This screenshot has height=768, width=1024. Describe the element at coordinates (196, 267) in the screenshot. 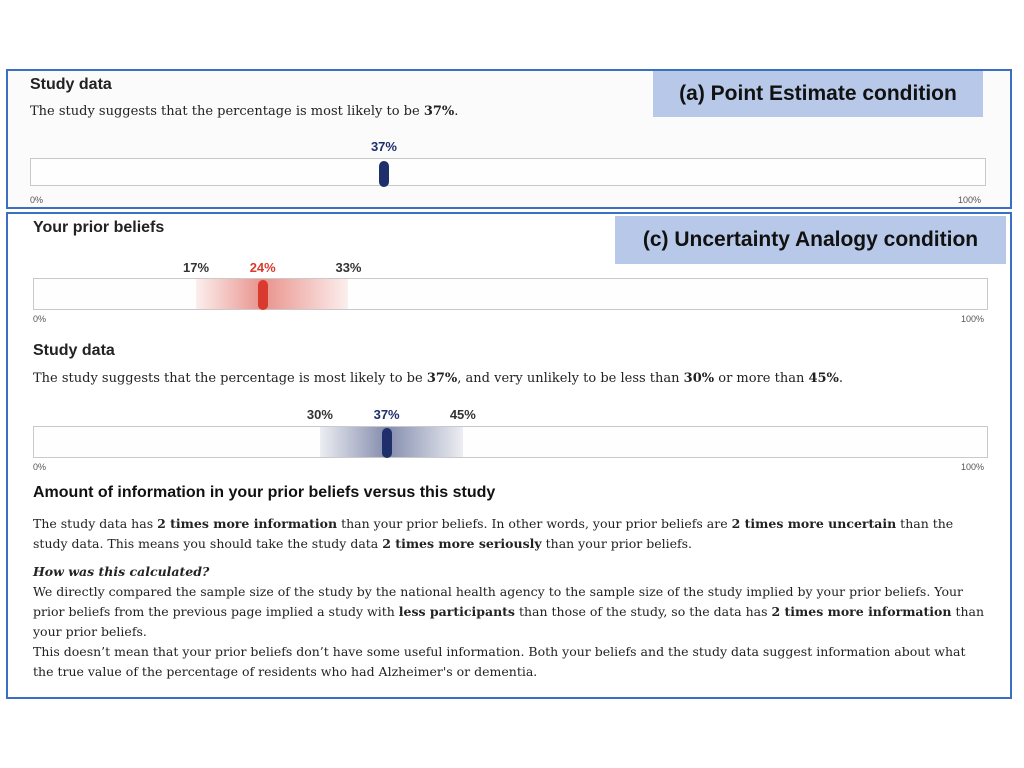

I see `prior-low-label: 17%` at that location.